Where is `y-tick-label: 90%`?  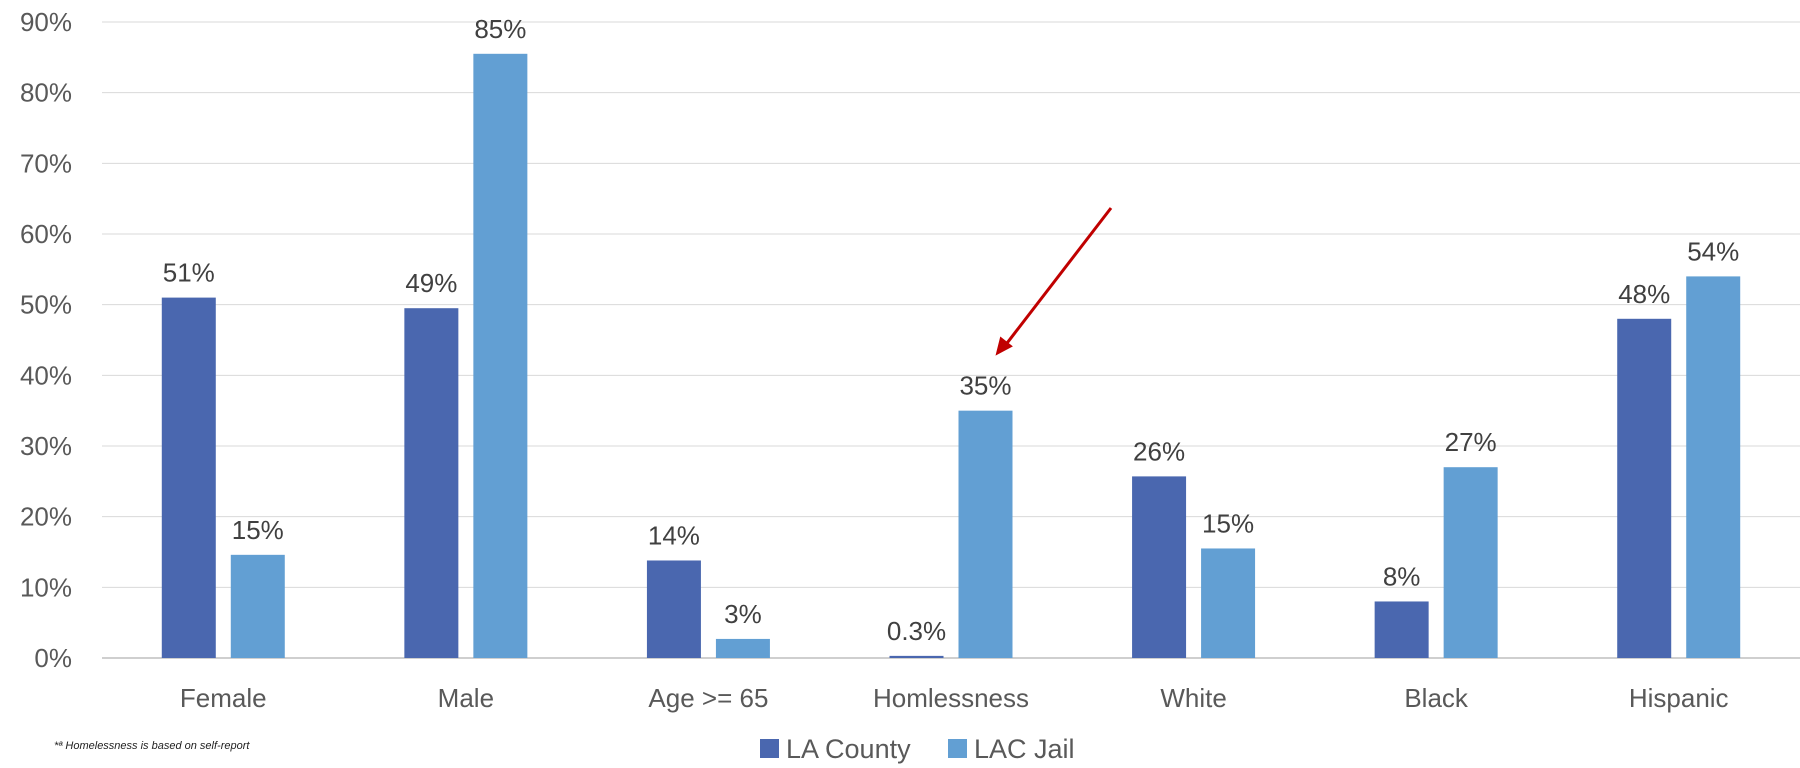 y-tick-label: 90% is located at coordinates (46, 22).